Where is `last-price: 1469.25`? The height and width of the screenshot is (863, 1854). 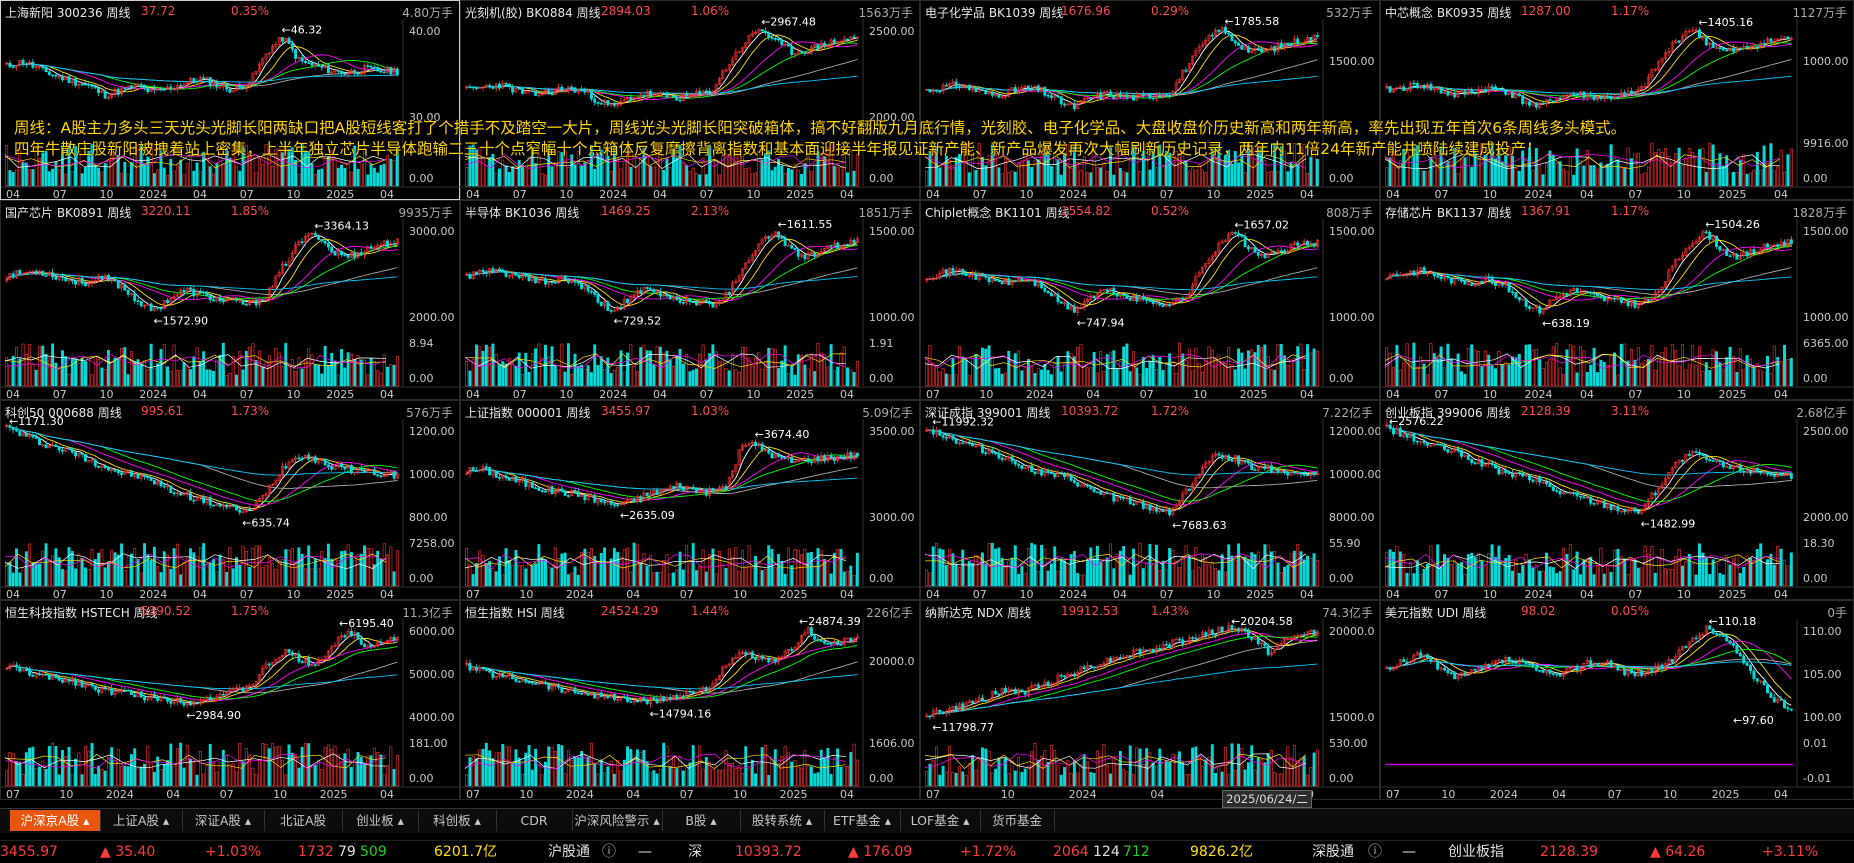
last-price: 1469.25 is located at coordinates (626, 211).